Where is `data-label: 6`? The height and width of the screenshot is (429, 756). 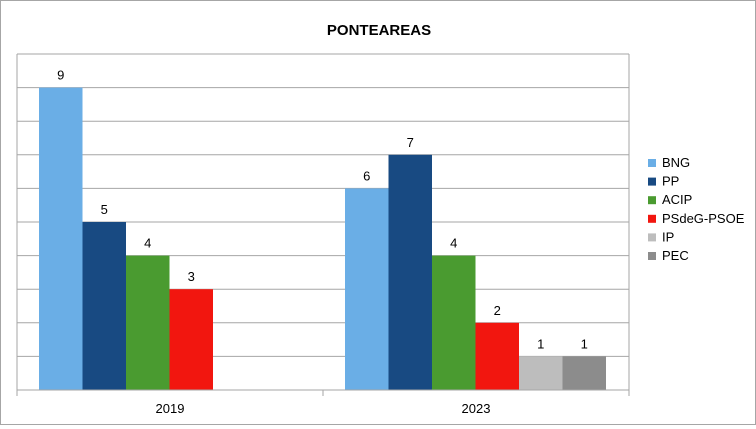
data-label: 6 is located at coordinates (366, 175).